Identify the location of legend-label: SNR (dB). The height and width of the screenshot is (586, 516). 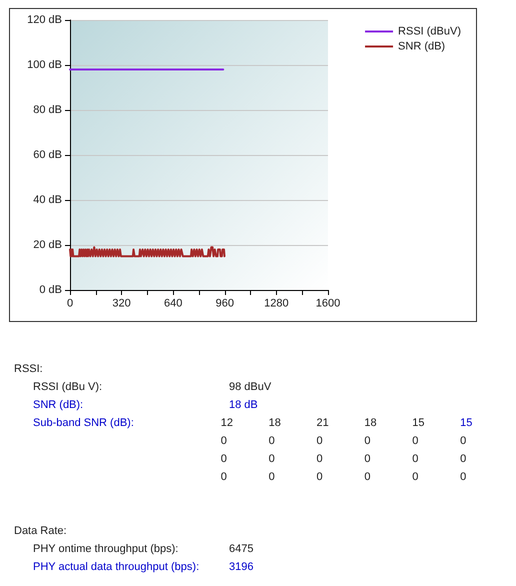
(422, 46).